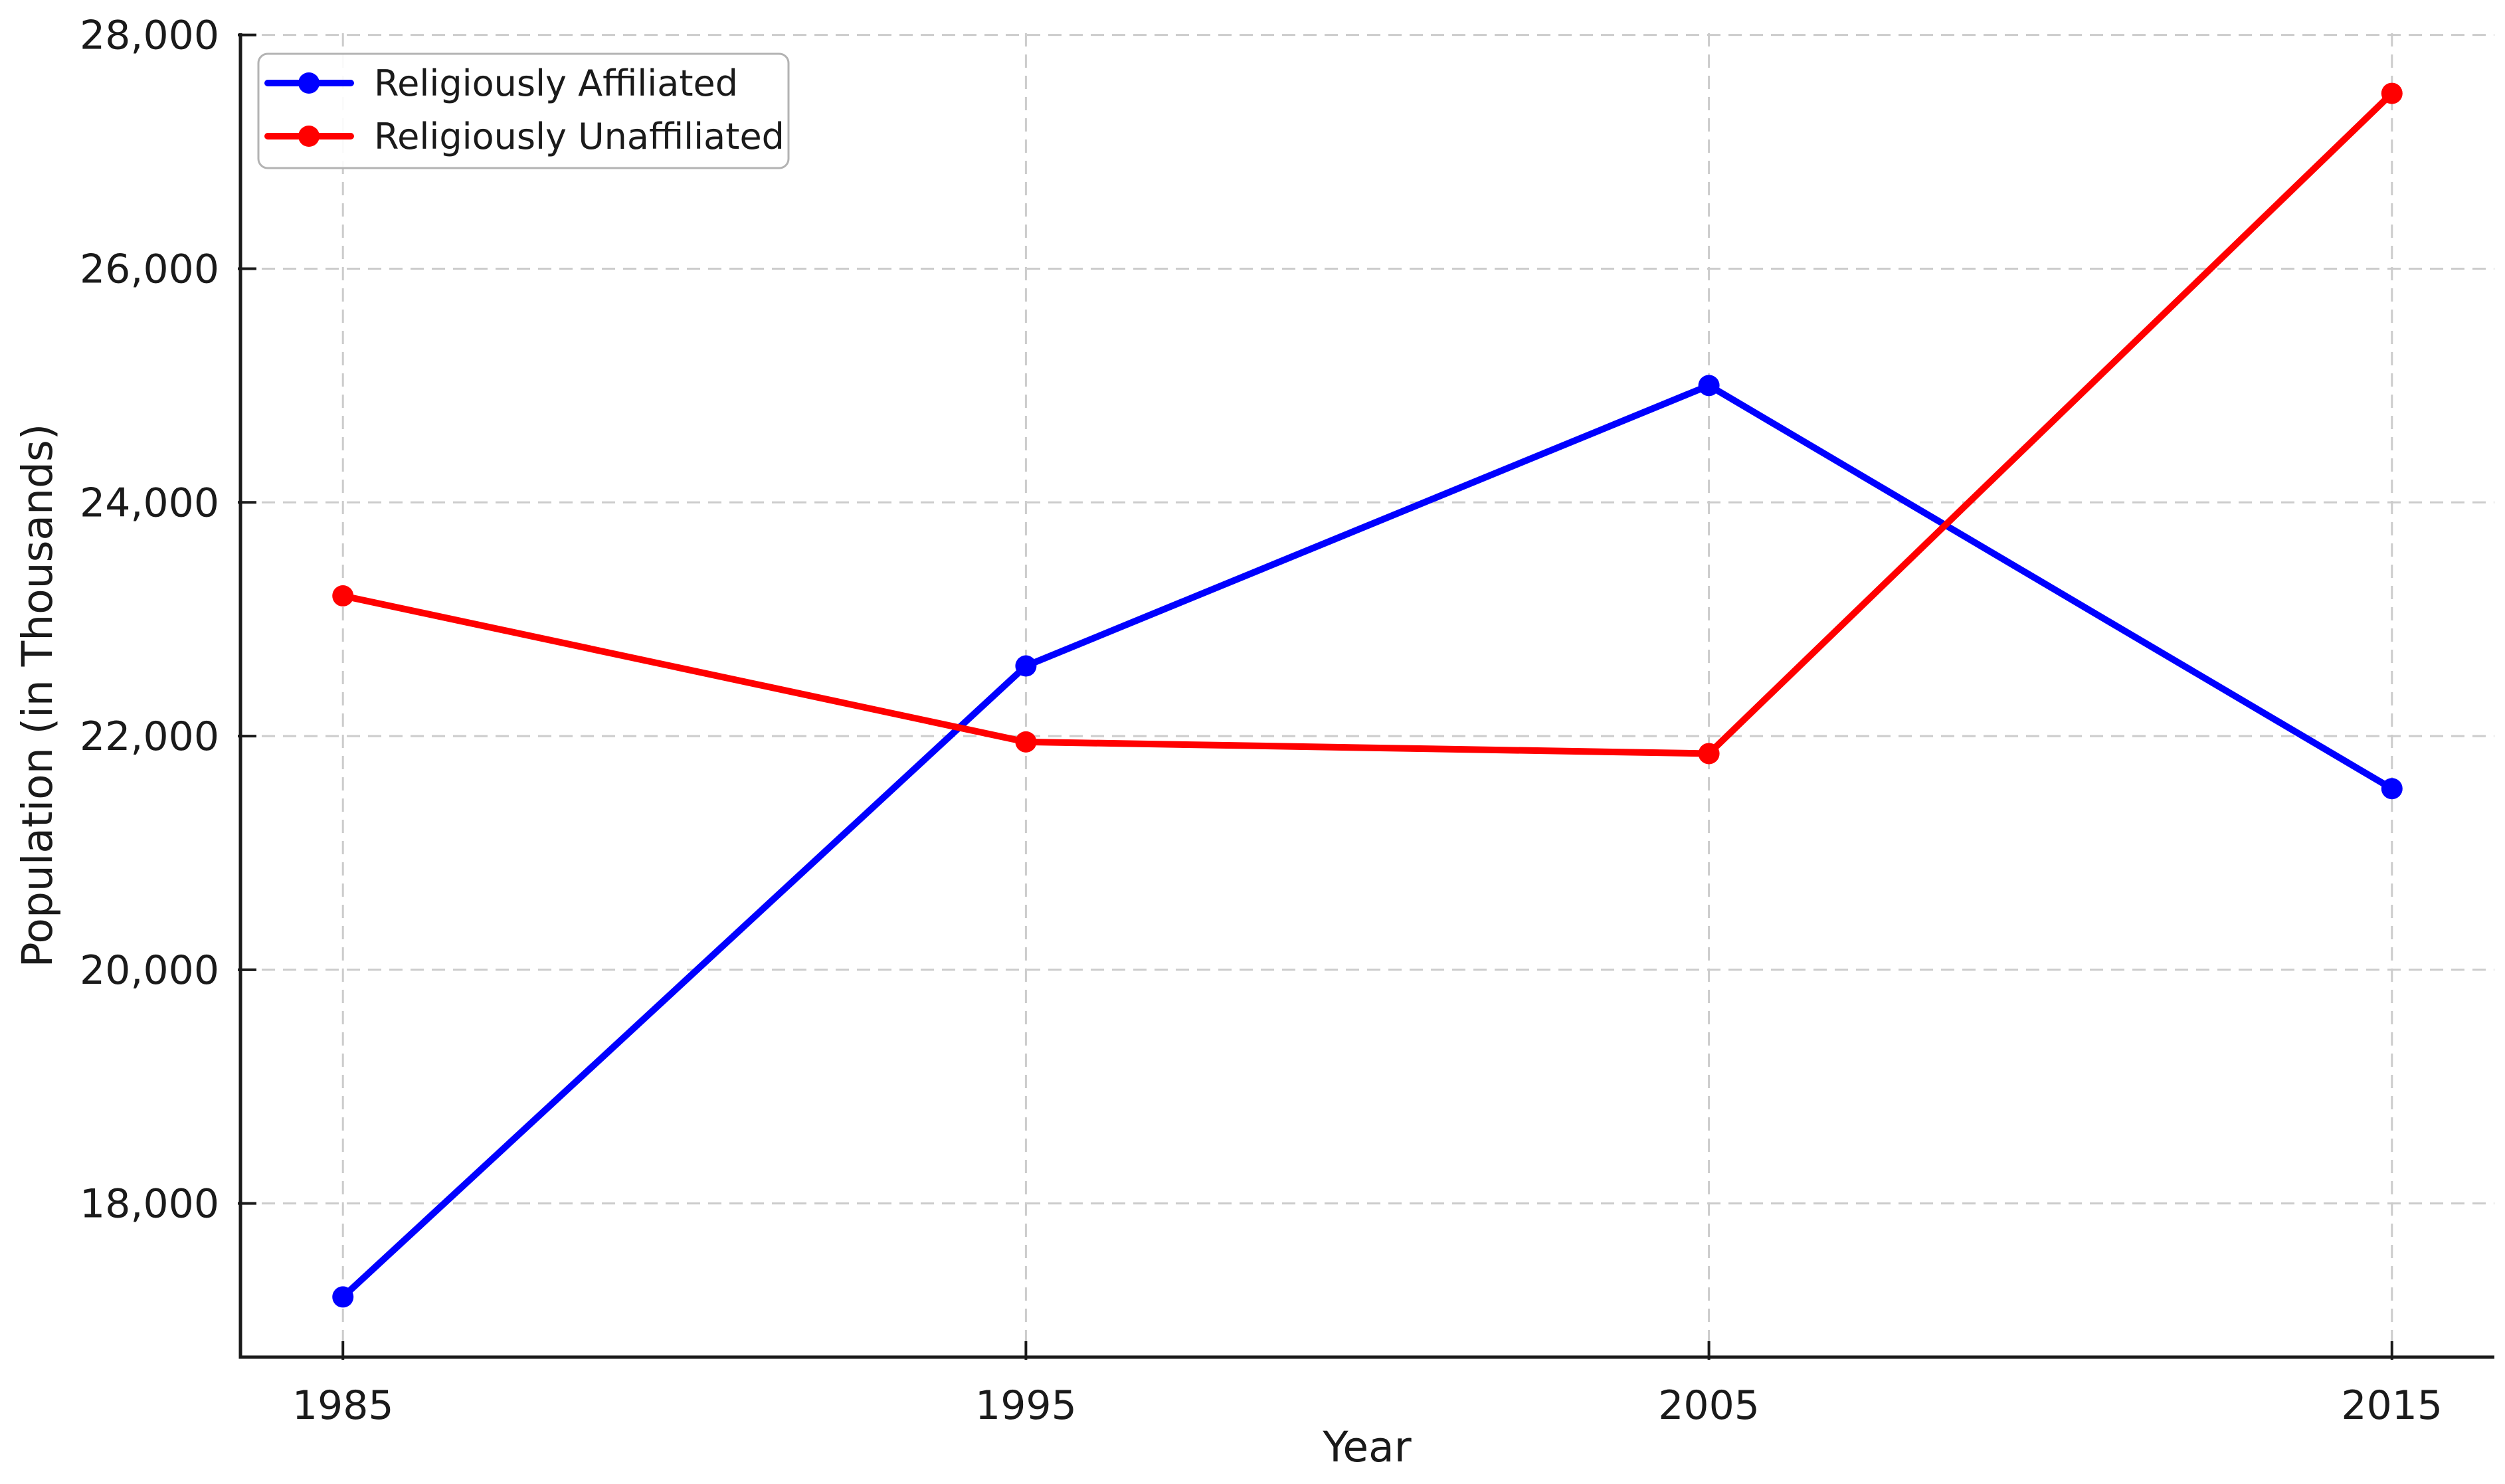 The width and height of the screenshot is (2505, 1484). Describe the element at coordinates (309, 137) in the screenshot. I see `legend-marker-religiously-unaffiliated` at that location.